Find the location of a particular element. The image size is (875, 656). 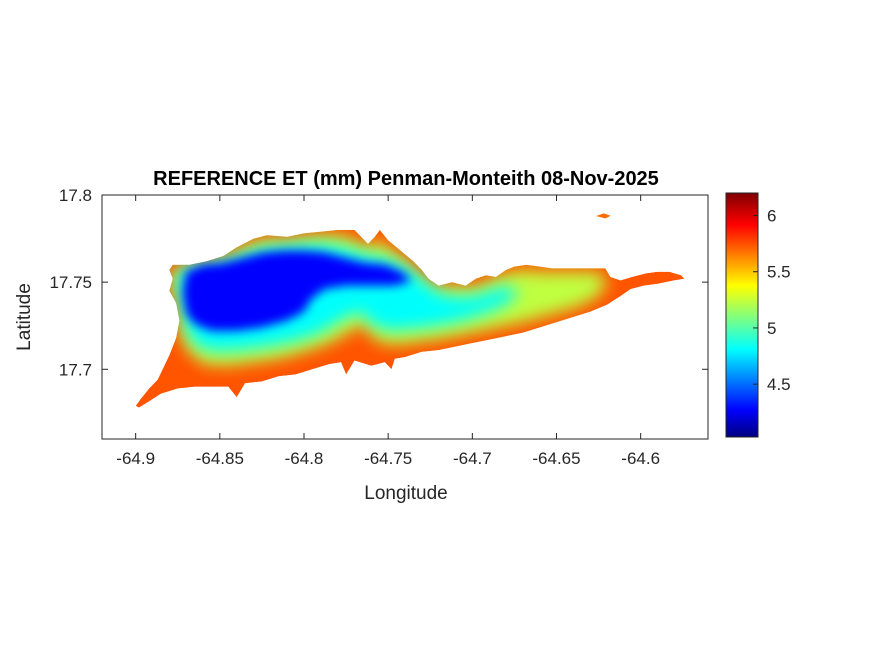

colorbar-tick-label: 5 is located at coordinates (771, 328).